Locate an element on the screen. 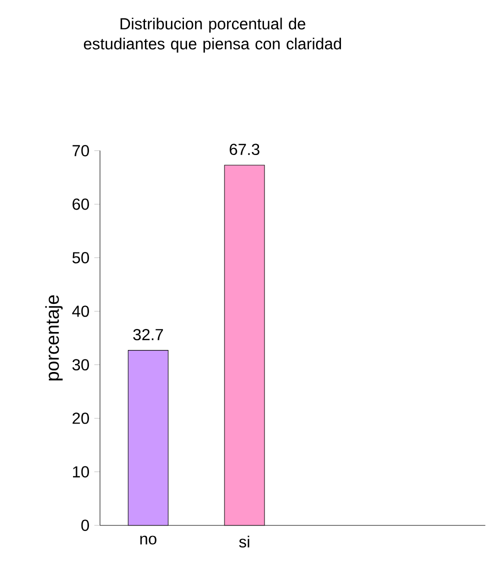 Image resolution: width=494 pixels, height=564 pixels. y-tick-label: 20 is located at coordinates (80, 418).